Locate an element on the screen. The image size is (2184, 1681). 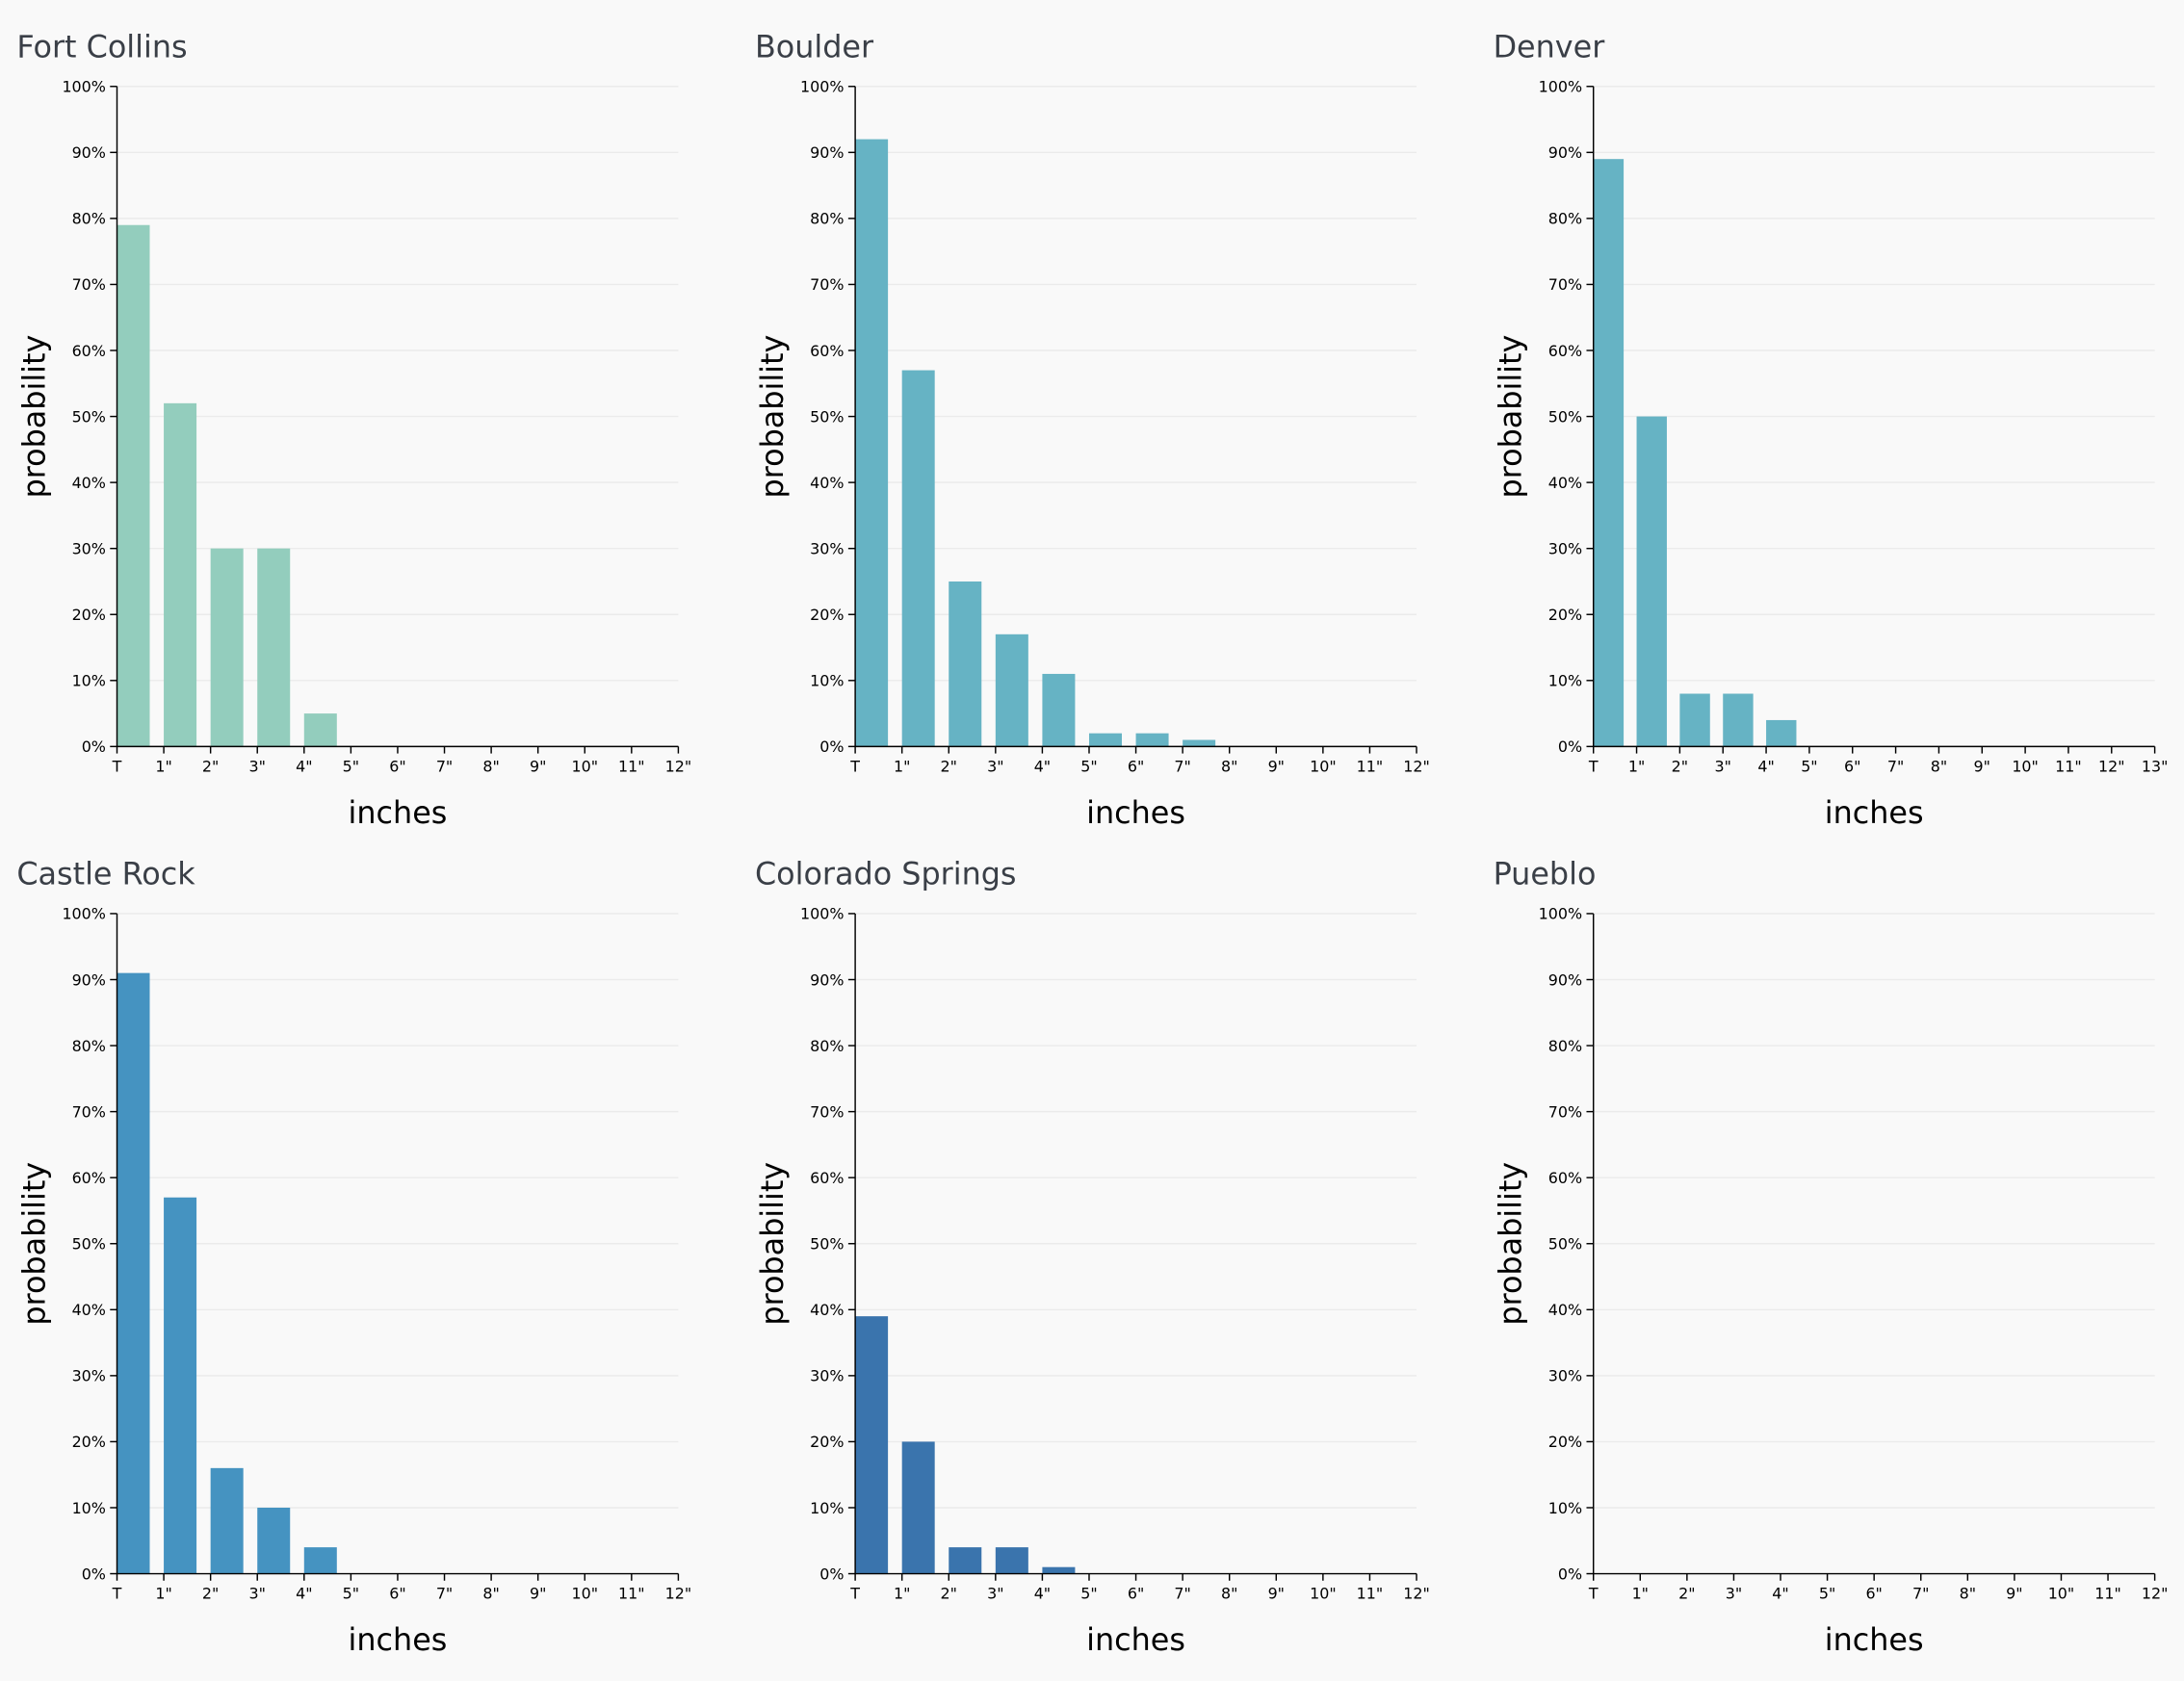
x-tick-label: 4" is located at coordinates (1043, 1594).